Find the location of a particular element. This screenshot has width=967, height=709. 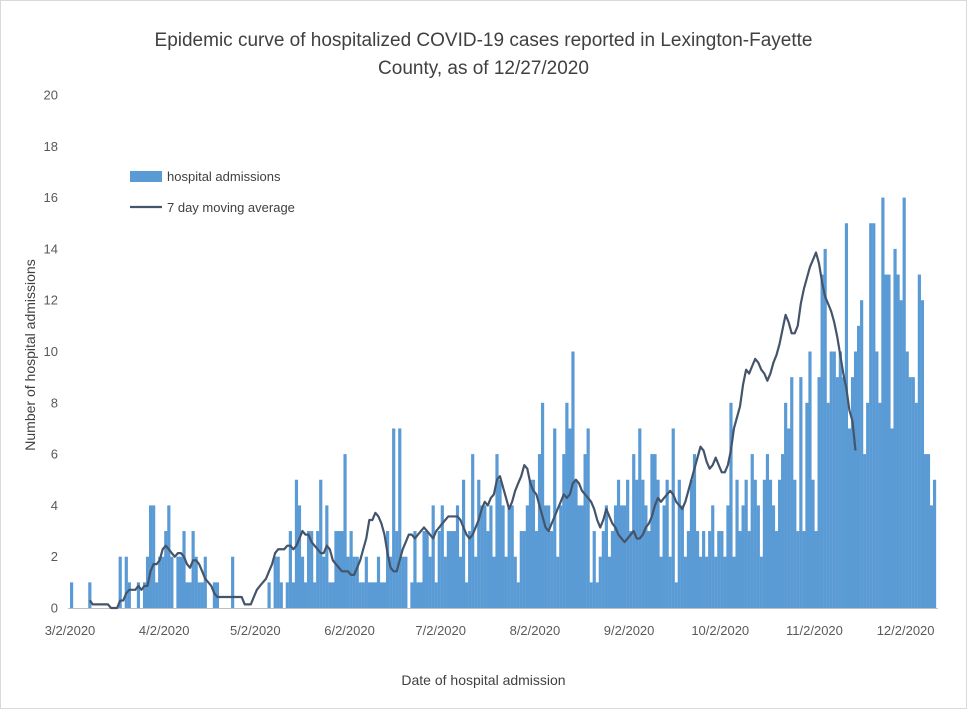

y-tick-label: 16 is located at coordinates (51, 197).